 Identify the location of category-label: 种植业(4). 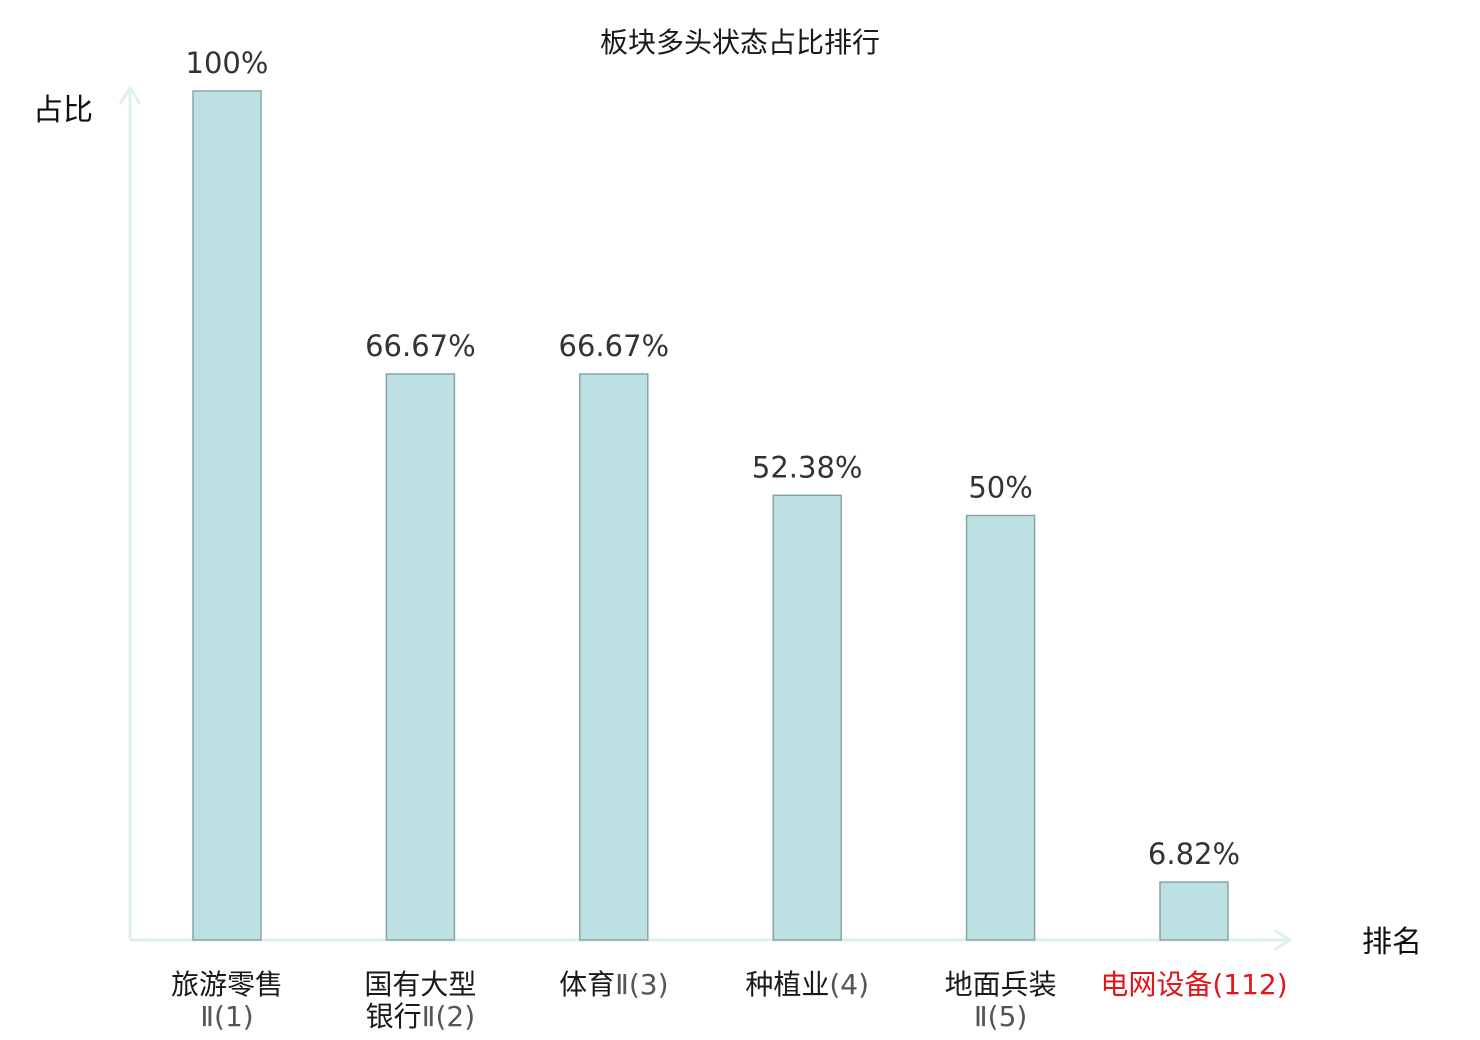
(807, 984).